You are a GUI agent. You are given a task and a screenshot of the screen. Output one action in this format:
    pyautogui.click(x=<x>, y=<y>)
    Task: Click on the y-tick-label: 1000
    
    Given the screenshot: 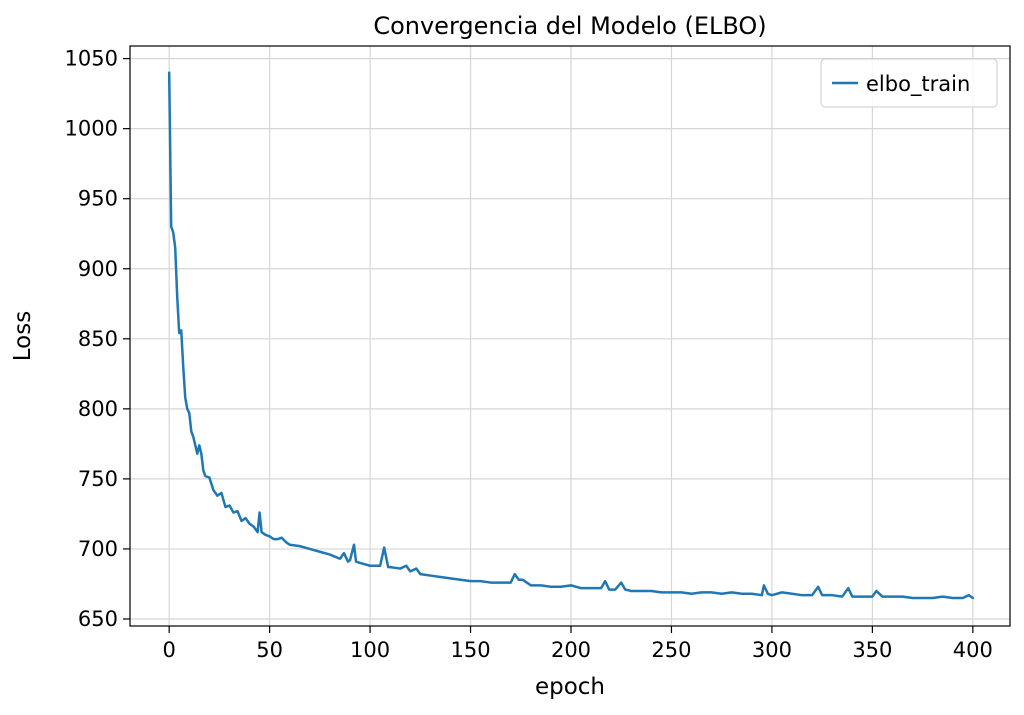 What is the action you would take?
    pyautogui.click(x=91, y=129)
    